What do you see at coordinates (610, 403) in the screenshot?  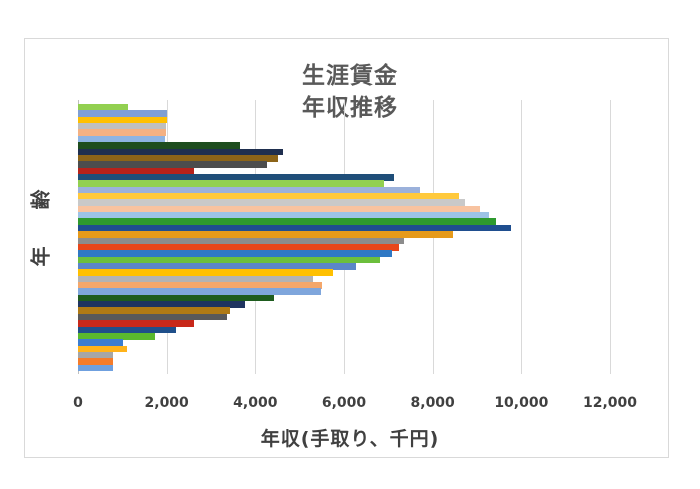 I see `x-tick-label: 12,000` at bounding box center [610, 403].